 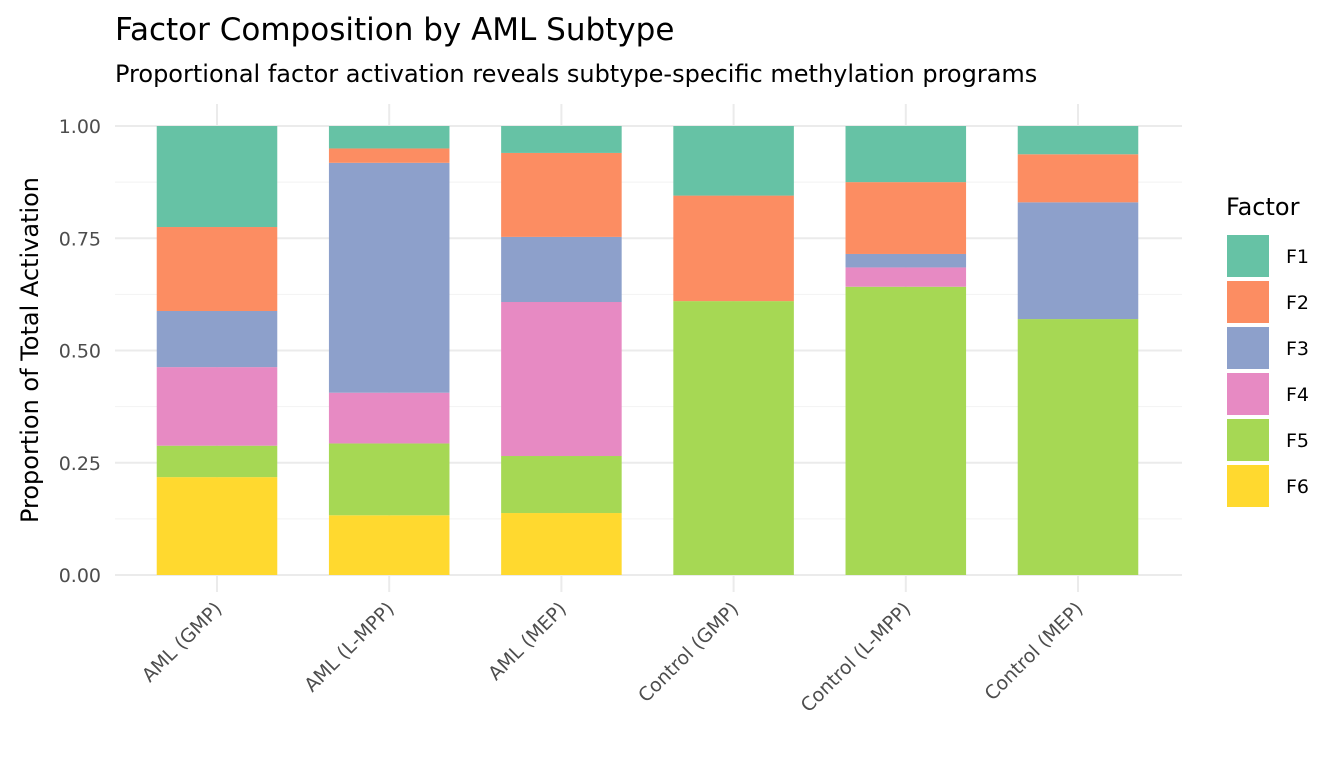 I want to click on x-tick-label: AML (L-MPP), so click(x=349, y=647).